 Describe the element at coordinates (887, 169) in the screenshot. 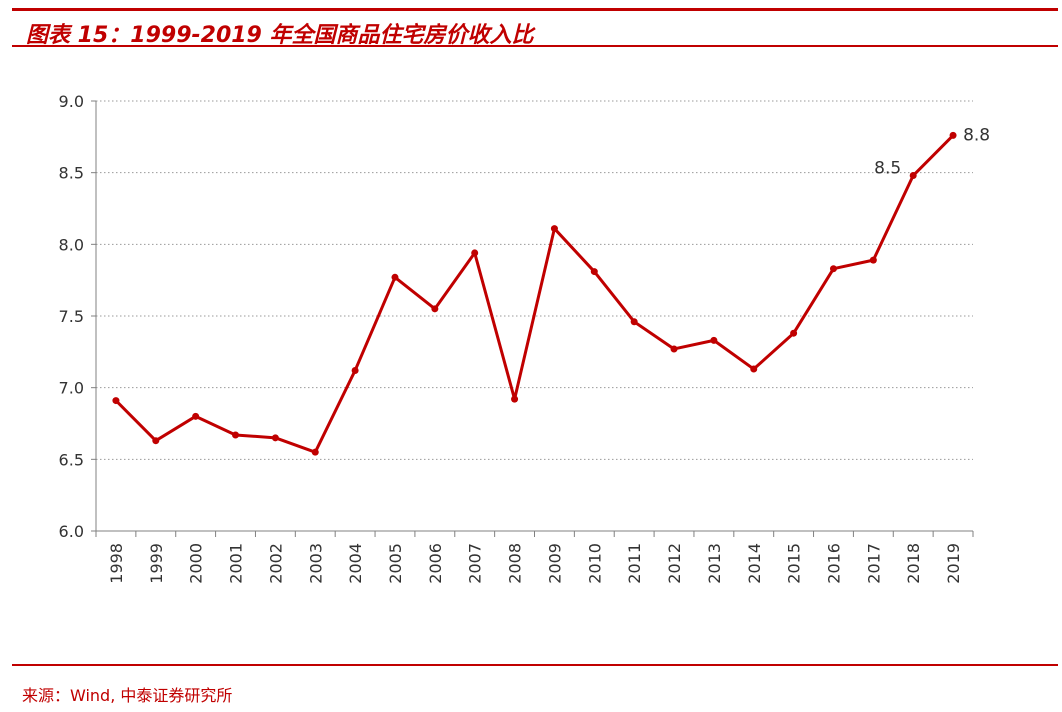

I see `data-label-2018: 8.5` at that location.